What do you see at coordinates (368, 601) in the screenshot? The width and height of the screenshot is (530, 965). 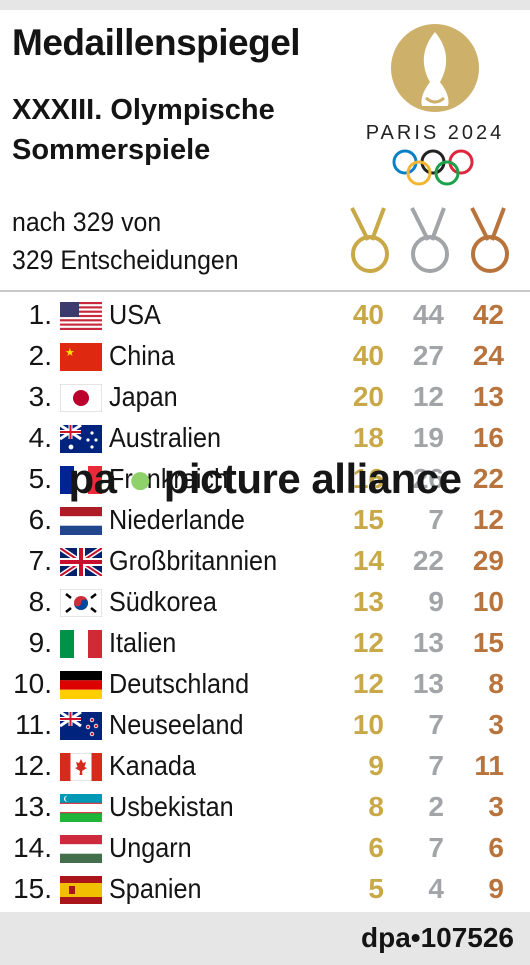 I see `gold-count: 13` at bounding box center [368, 601].